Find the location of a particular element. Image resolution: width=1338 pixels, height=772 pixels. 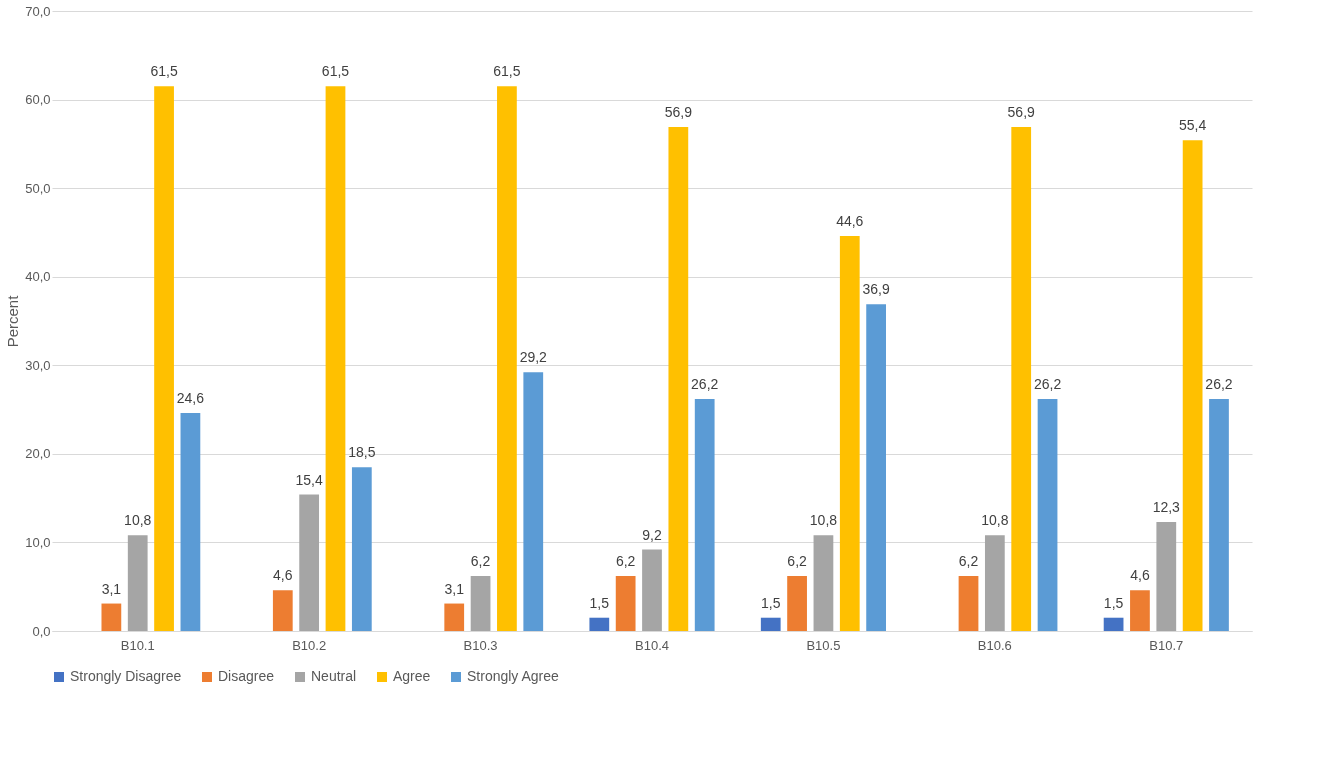

data-label: 9,2 is located at coordinates (652, 534).